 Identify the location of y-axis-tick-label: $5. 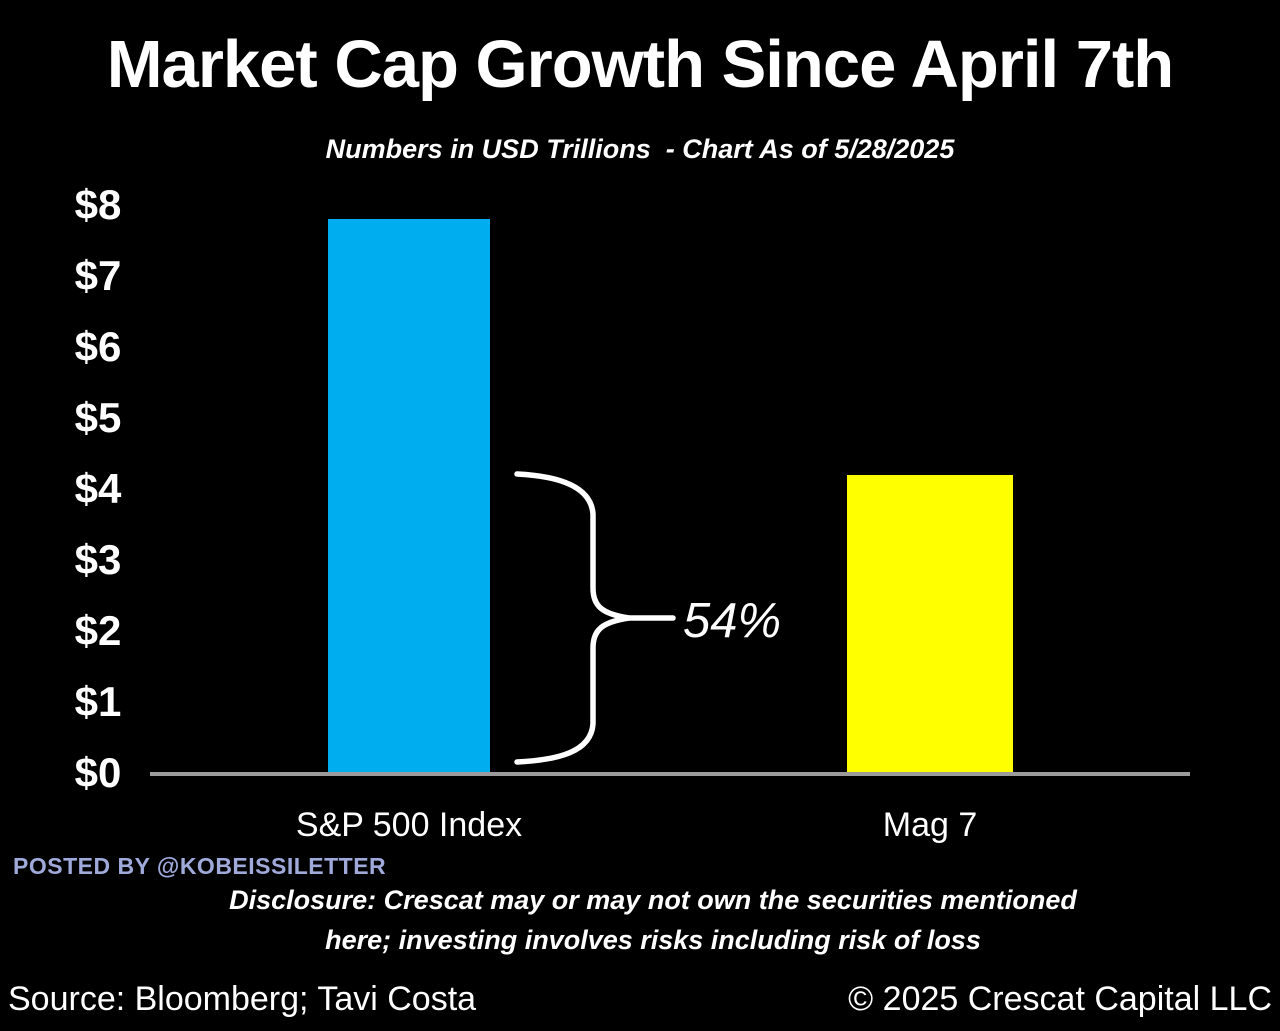
(98, 417).